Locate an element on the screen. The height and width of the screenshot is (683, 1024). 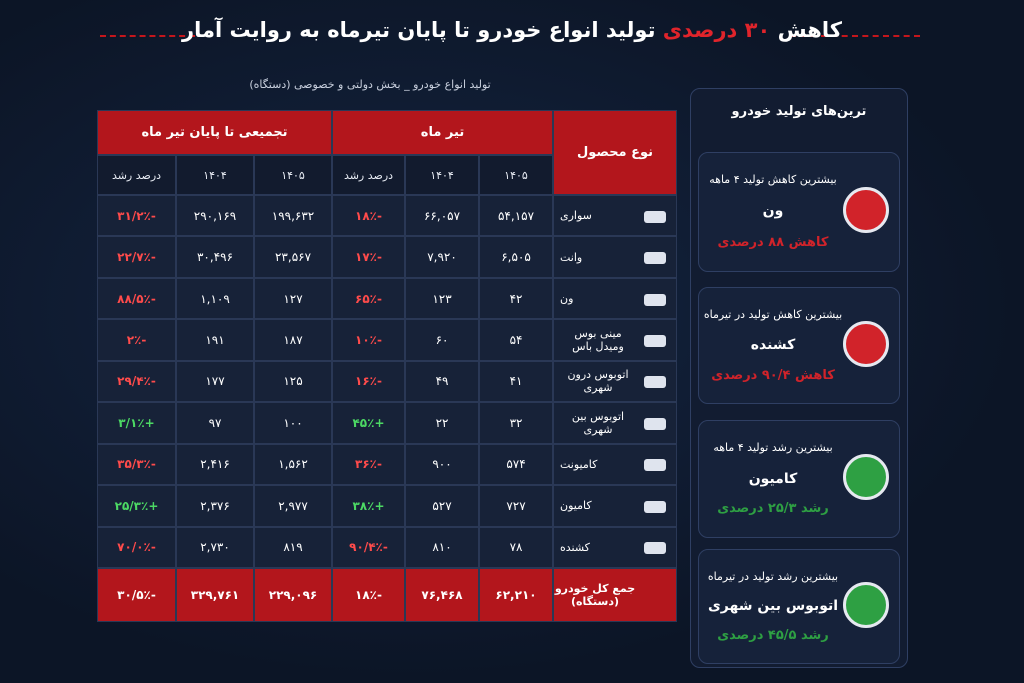
table-cell: ۸۱۹ is located at coordinates (293, 547).